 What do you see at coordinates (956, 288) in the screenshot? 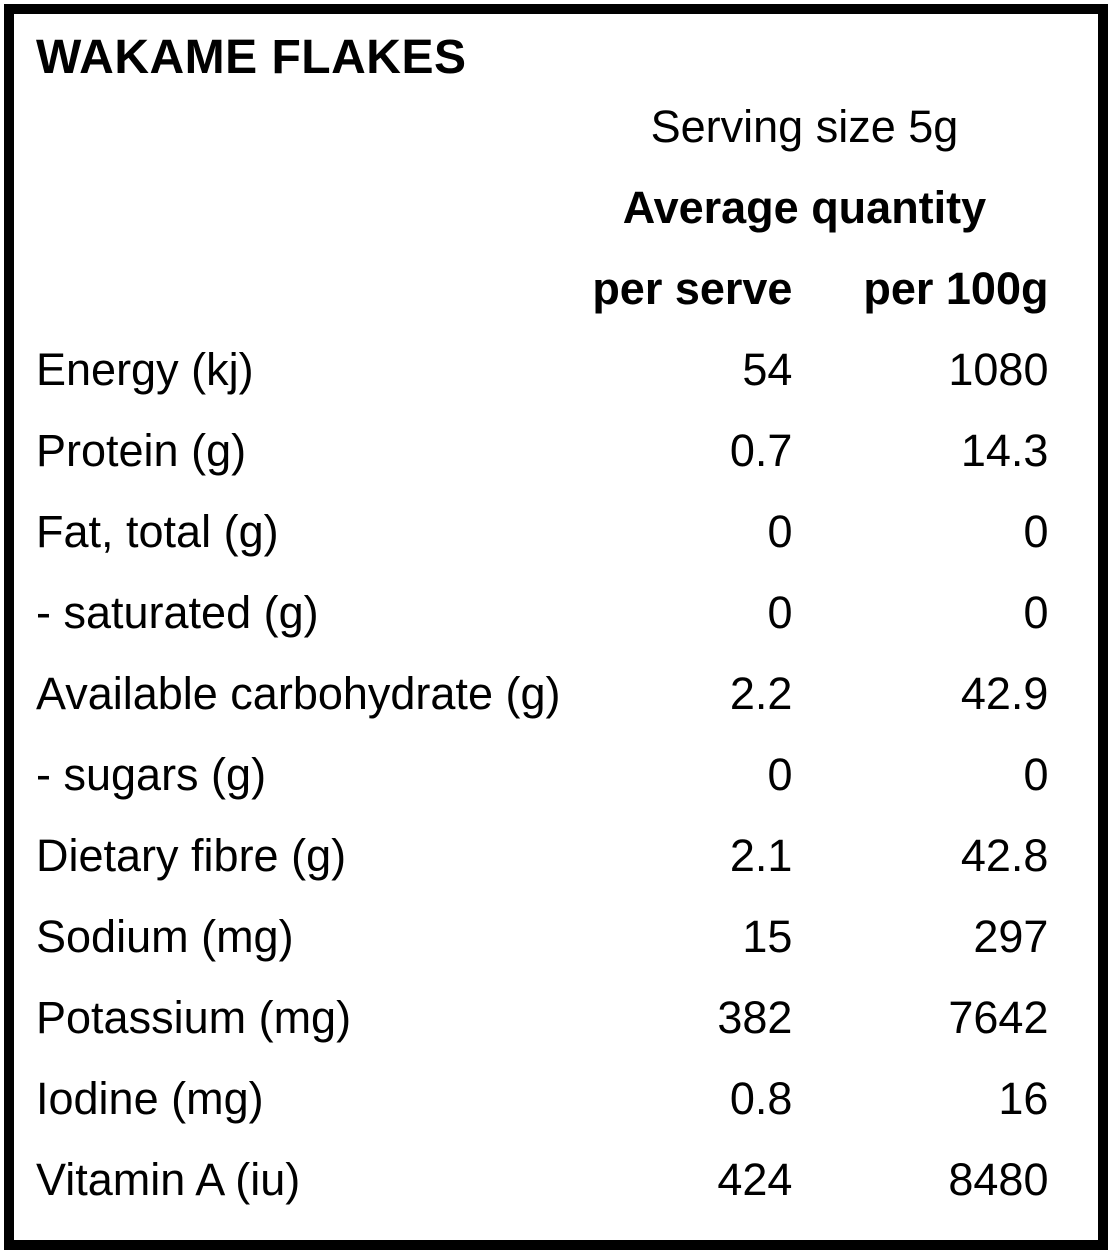
I see `column-header-per-100g: per 100g` at bounding box center [956, 288].